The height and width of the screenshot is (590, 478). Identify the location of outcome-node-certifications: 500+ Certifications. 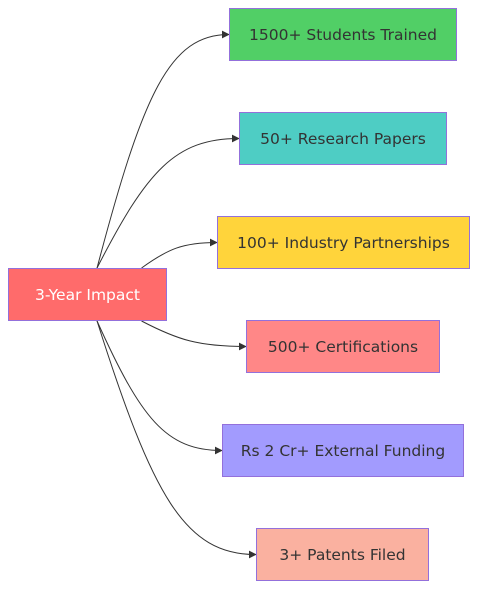
(343, 346).